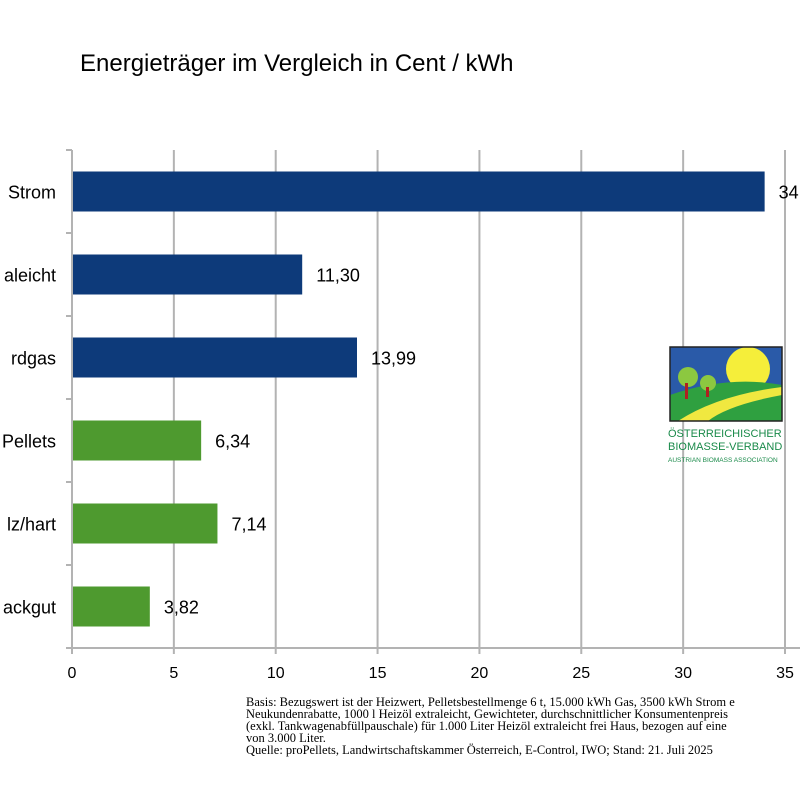 This screenshot has height=800, width=800. Describe the element at coordinates (29, 608) in the screenshot. I see `category-label: ackgut` at that location.